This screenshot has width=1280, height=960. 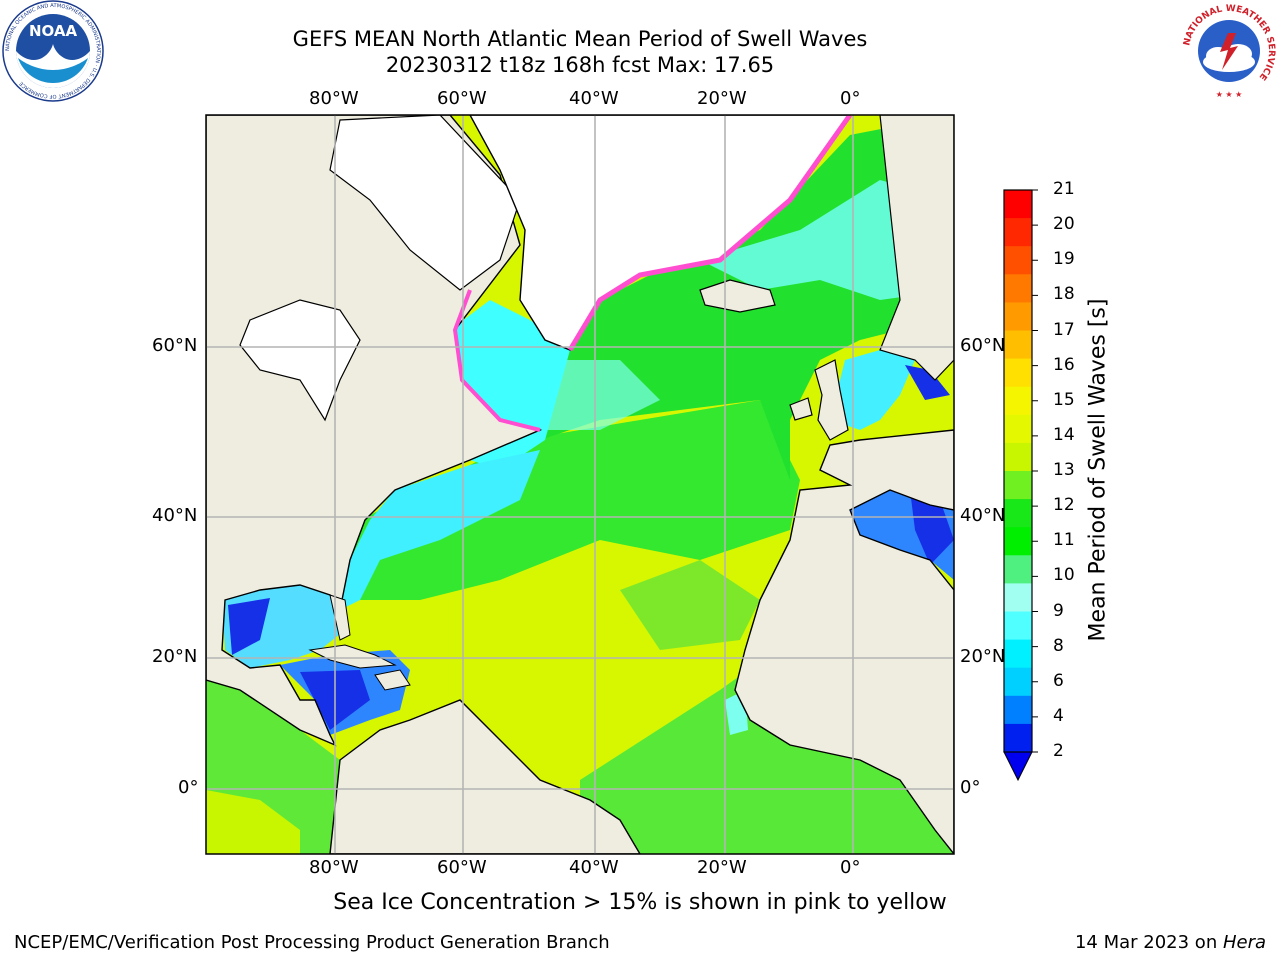 I want to click on colorbar-tick-label: 18, so click(x=1064, y=294).